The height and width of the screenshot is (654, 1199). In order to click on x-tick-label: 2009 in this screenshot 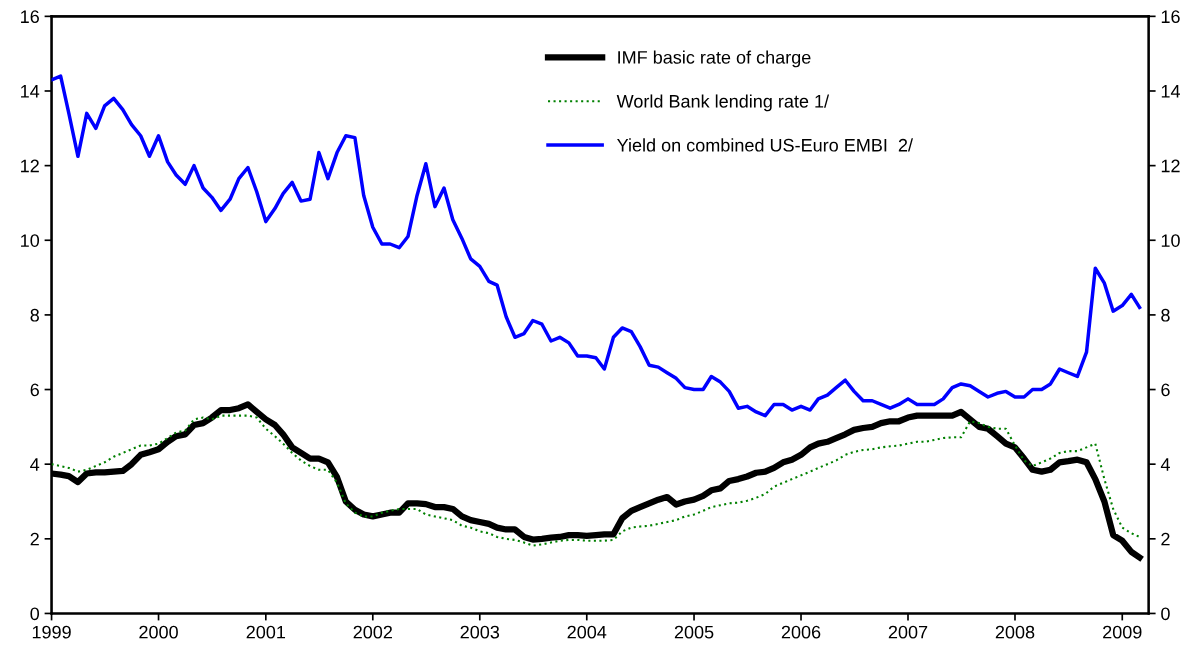, I will do `click(1122, 632)`.